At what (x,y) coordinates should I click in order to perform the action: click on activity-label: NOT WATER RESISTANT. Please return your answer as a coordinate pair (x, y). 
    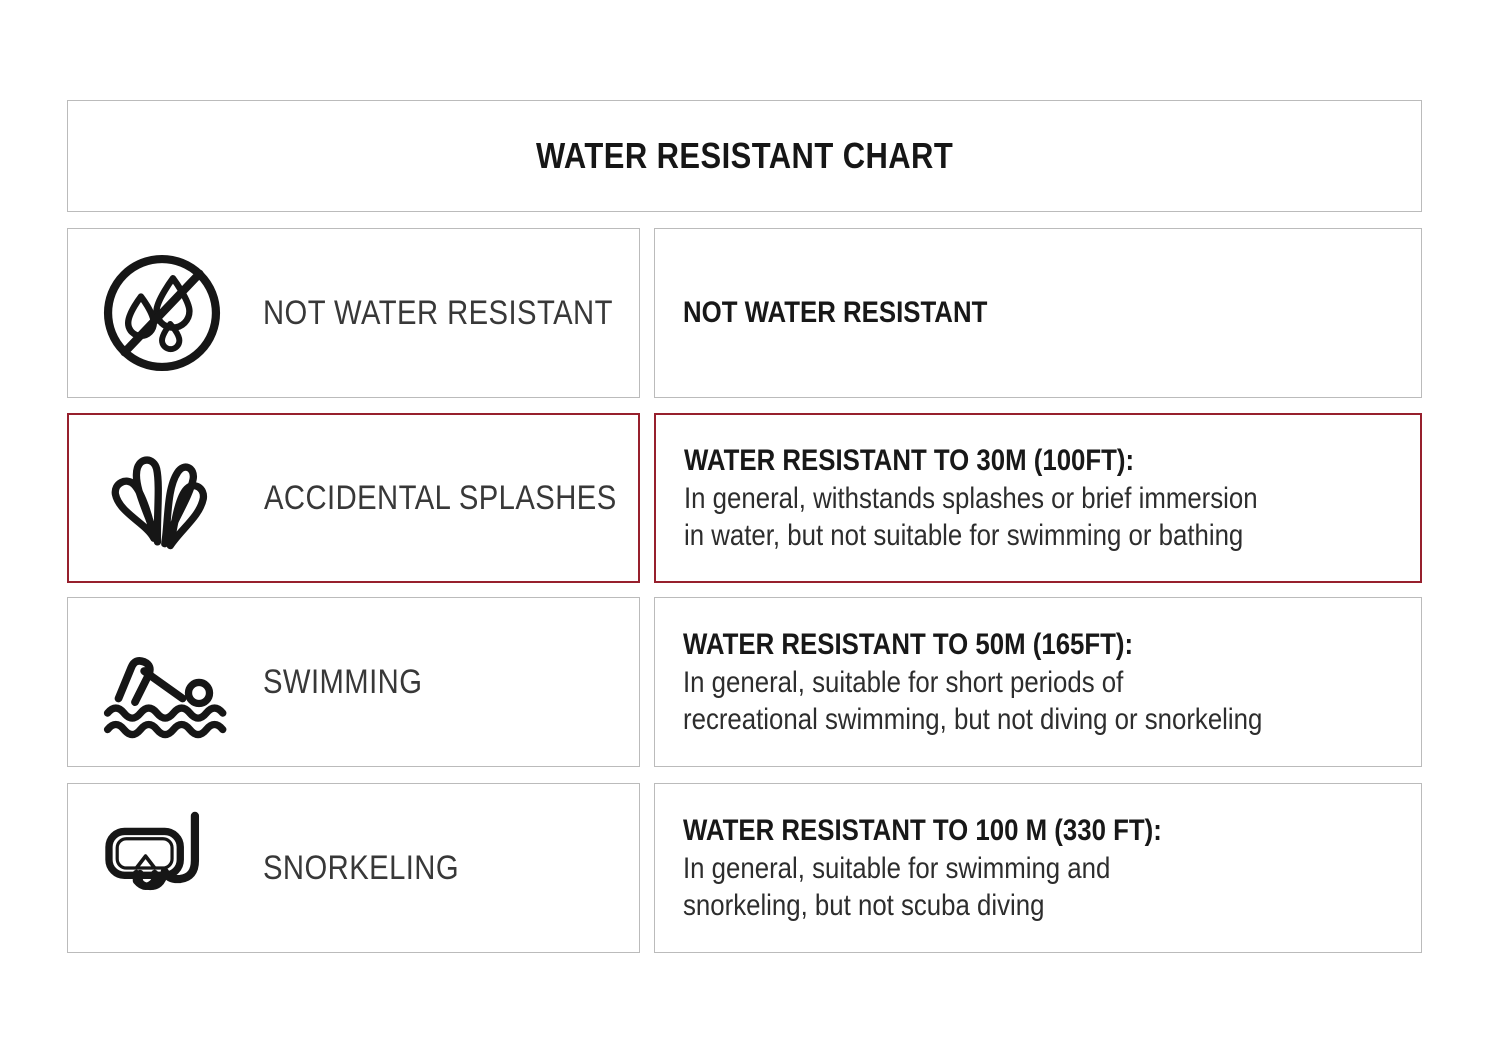
    Looking at the image, I should click on (438, 312).